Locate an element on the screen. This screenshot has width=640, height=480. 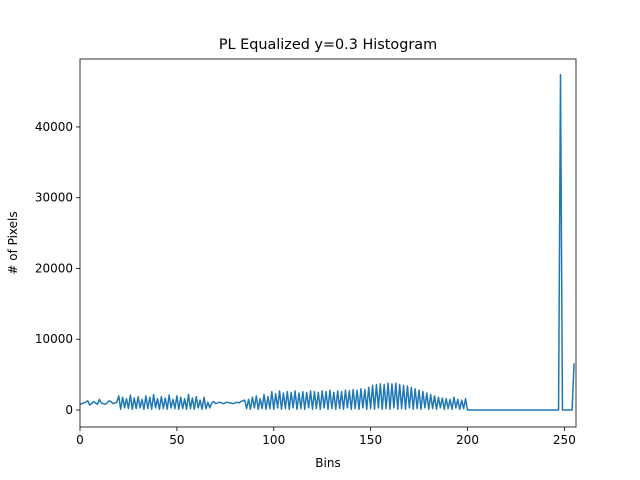
y-tick-label: 10000 is located at coordinates (54, 339).